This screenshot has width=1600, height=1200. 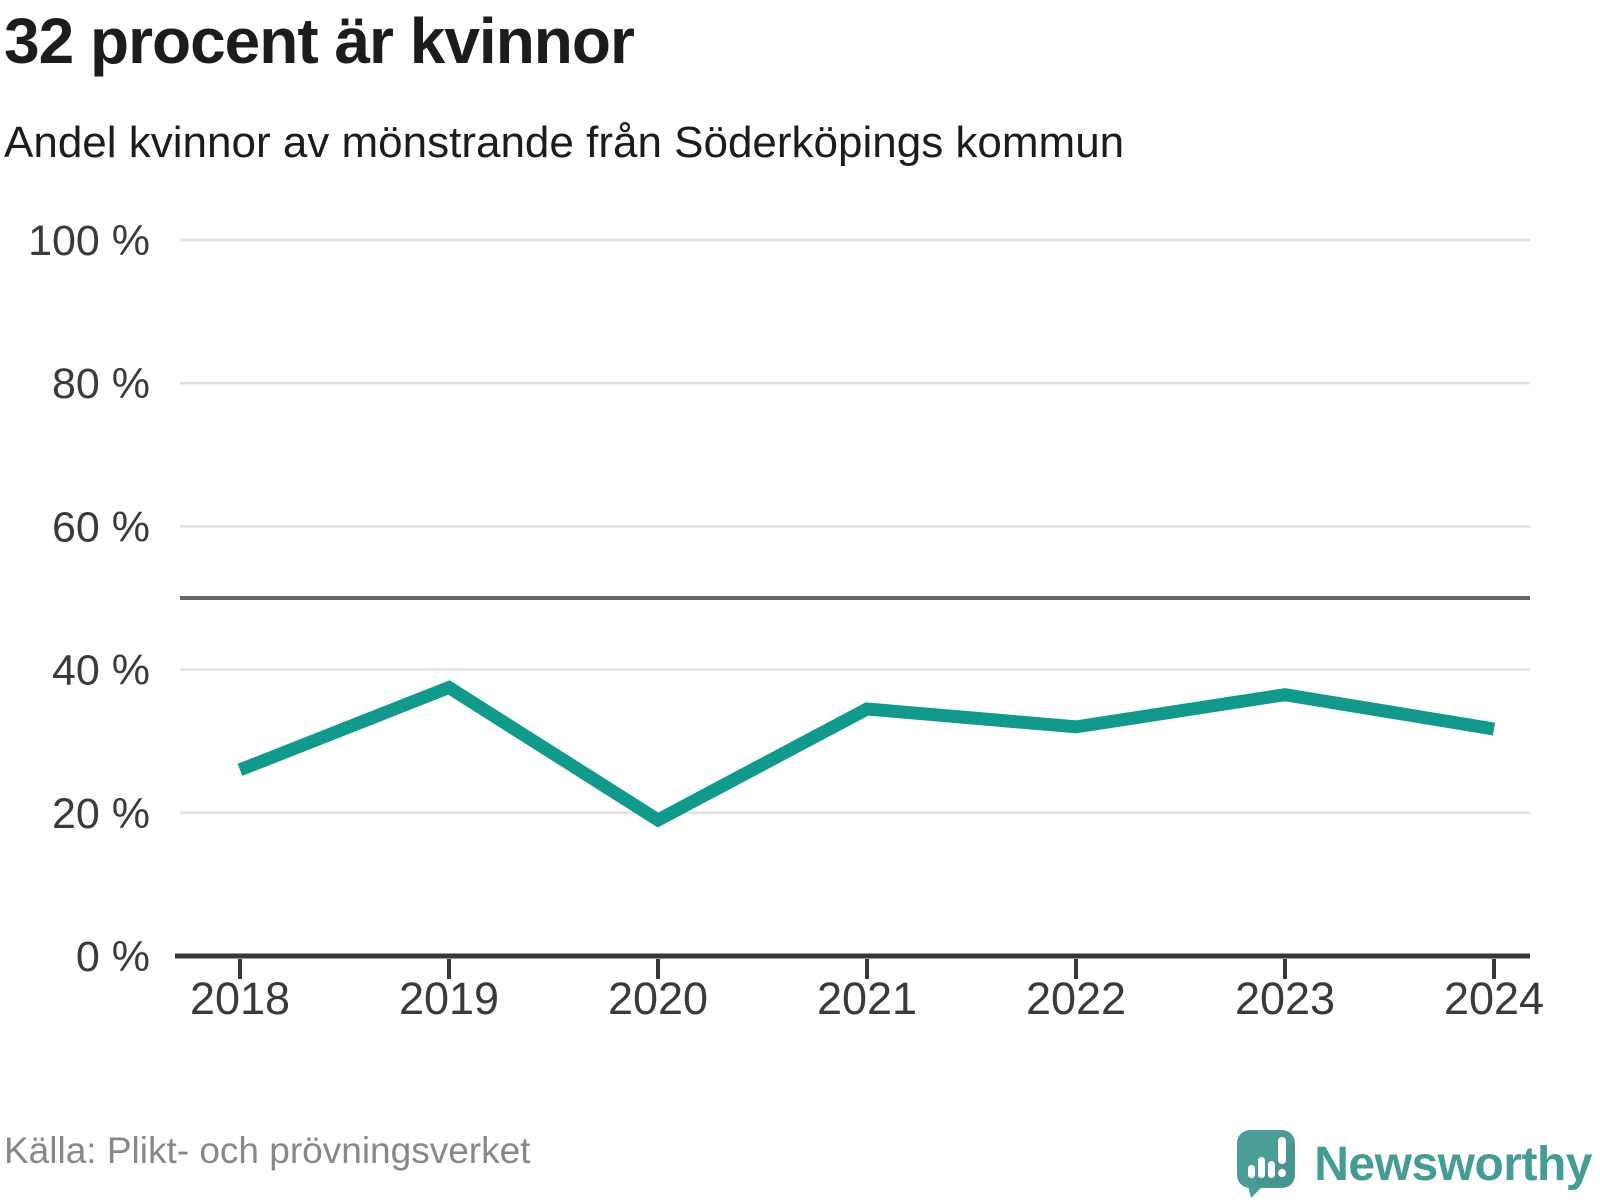 What do you see at coordinates (449, 998) in the screenshot?
I see `x-axis-tick-label: 2019` at bounding box center [449, 998].